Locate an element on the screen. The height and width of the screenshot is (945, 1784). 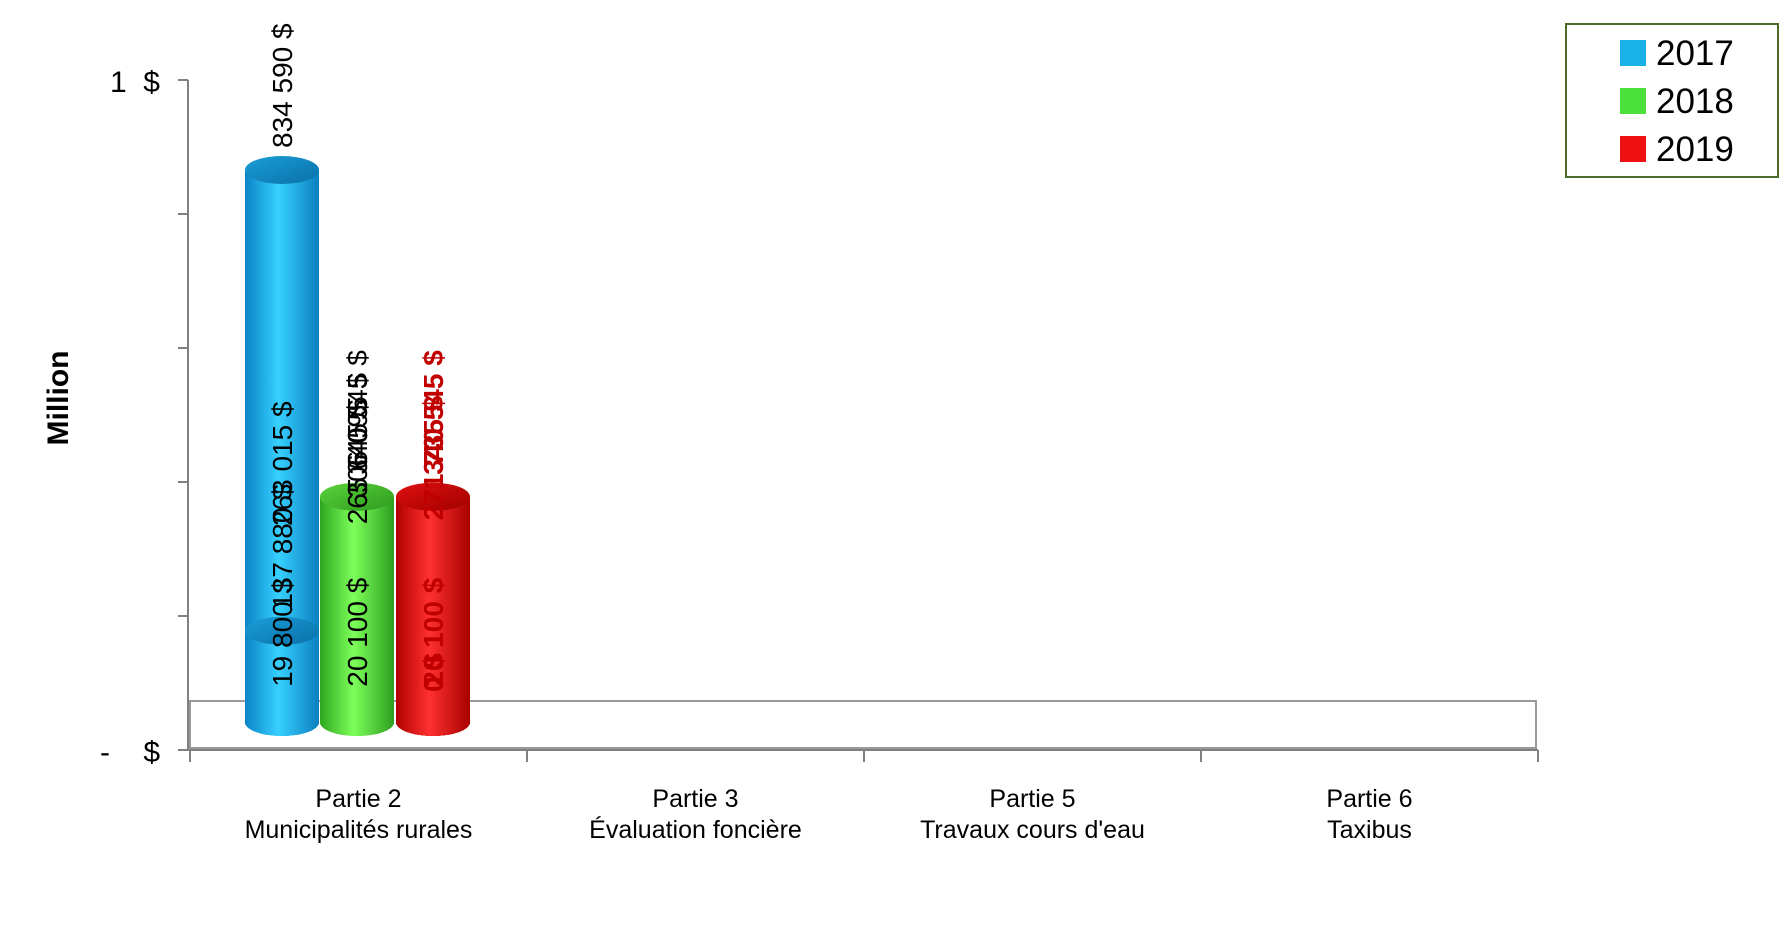
legend-label-2018: 2018 is located at coordinates (1695, 101).